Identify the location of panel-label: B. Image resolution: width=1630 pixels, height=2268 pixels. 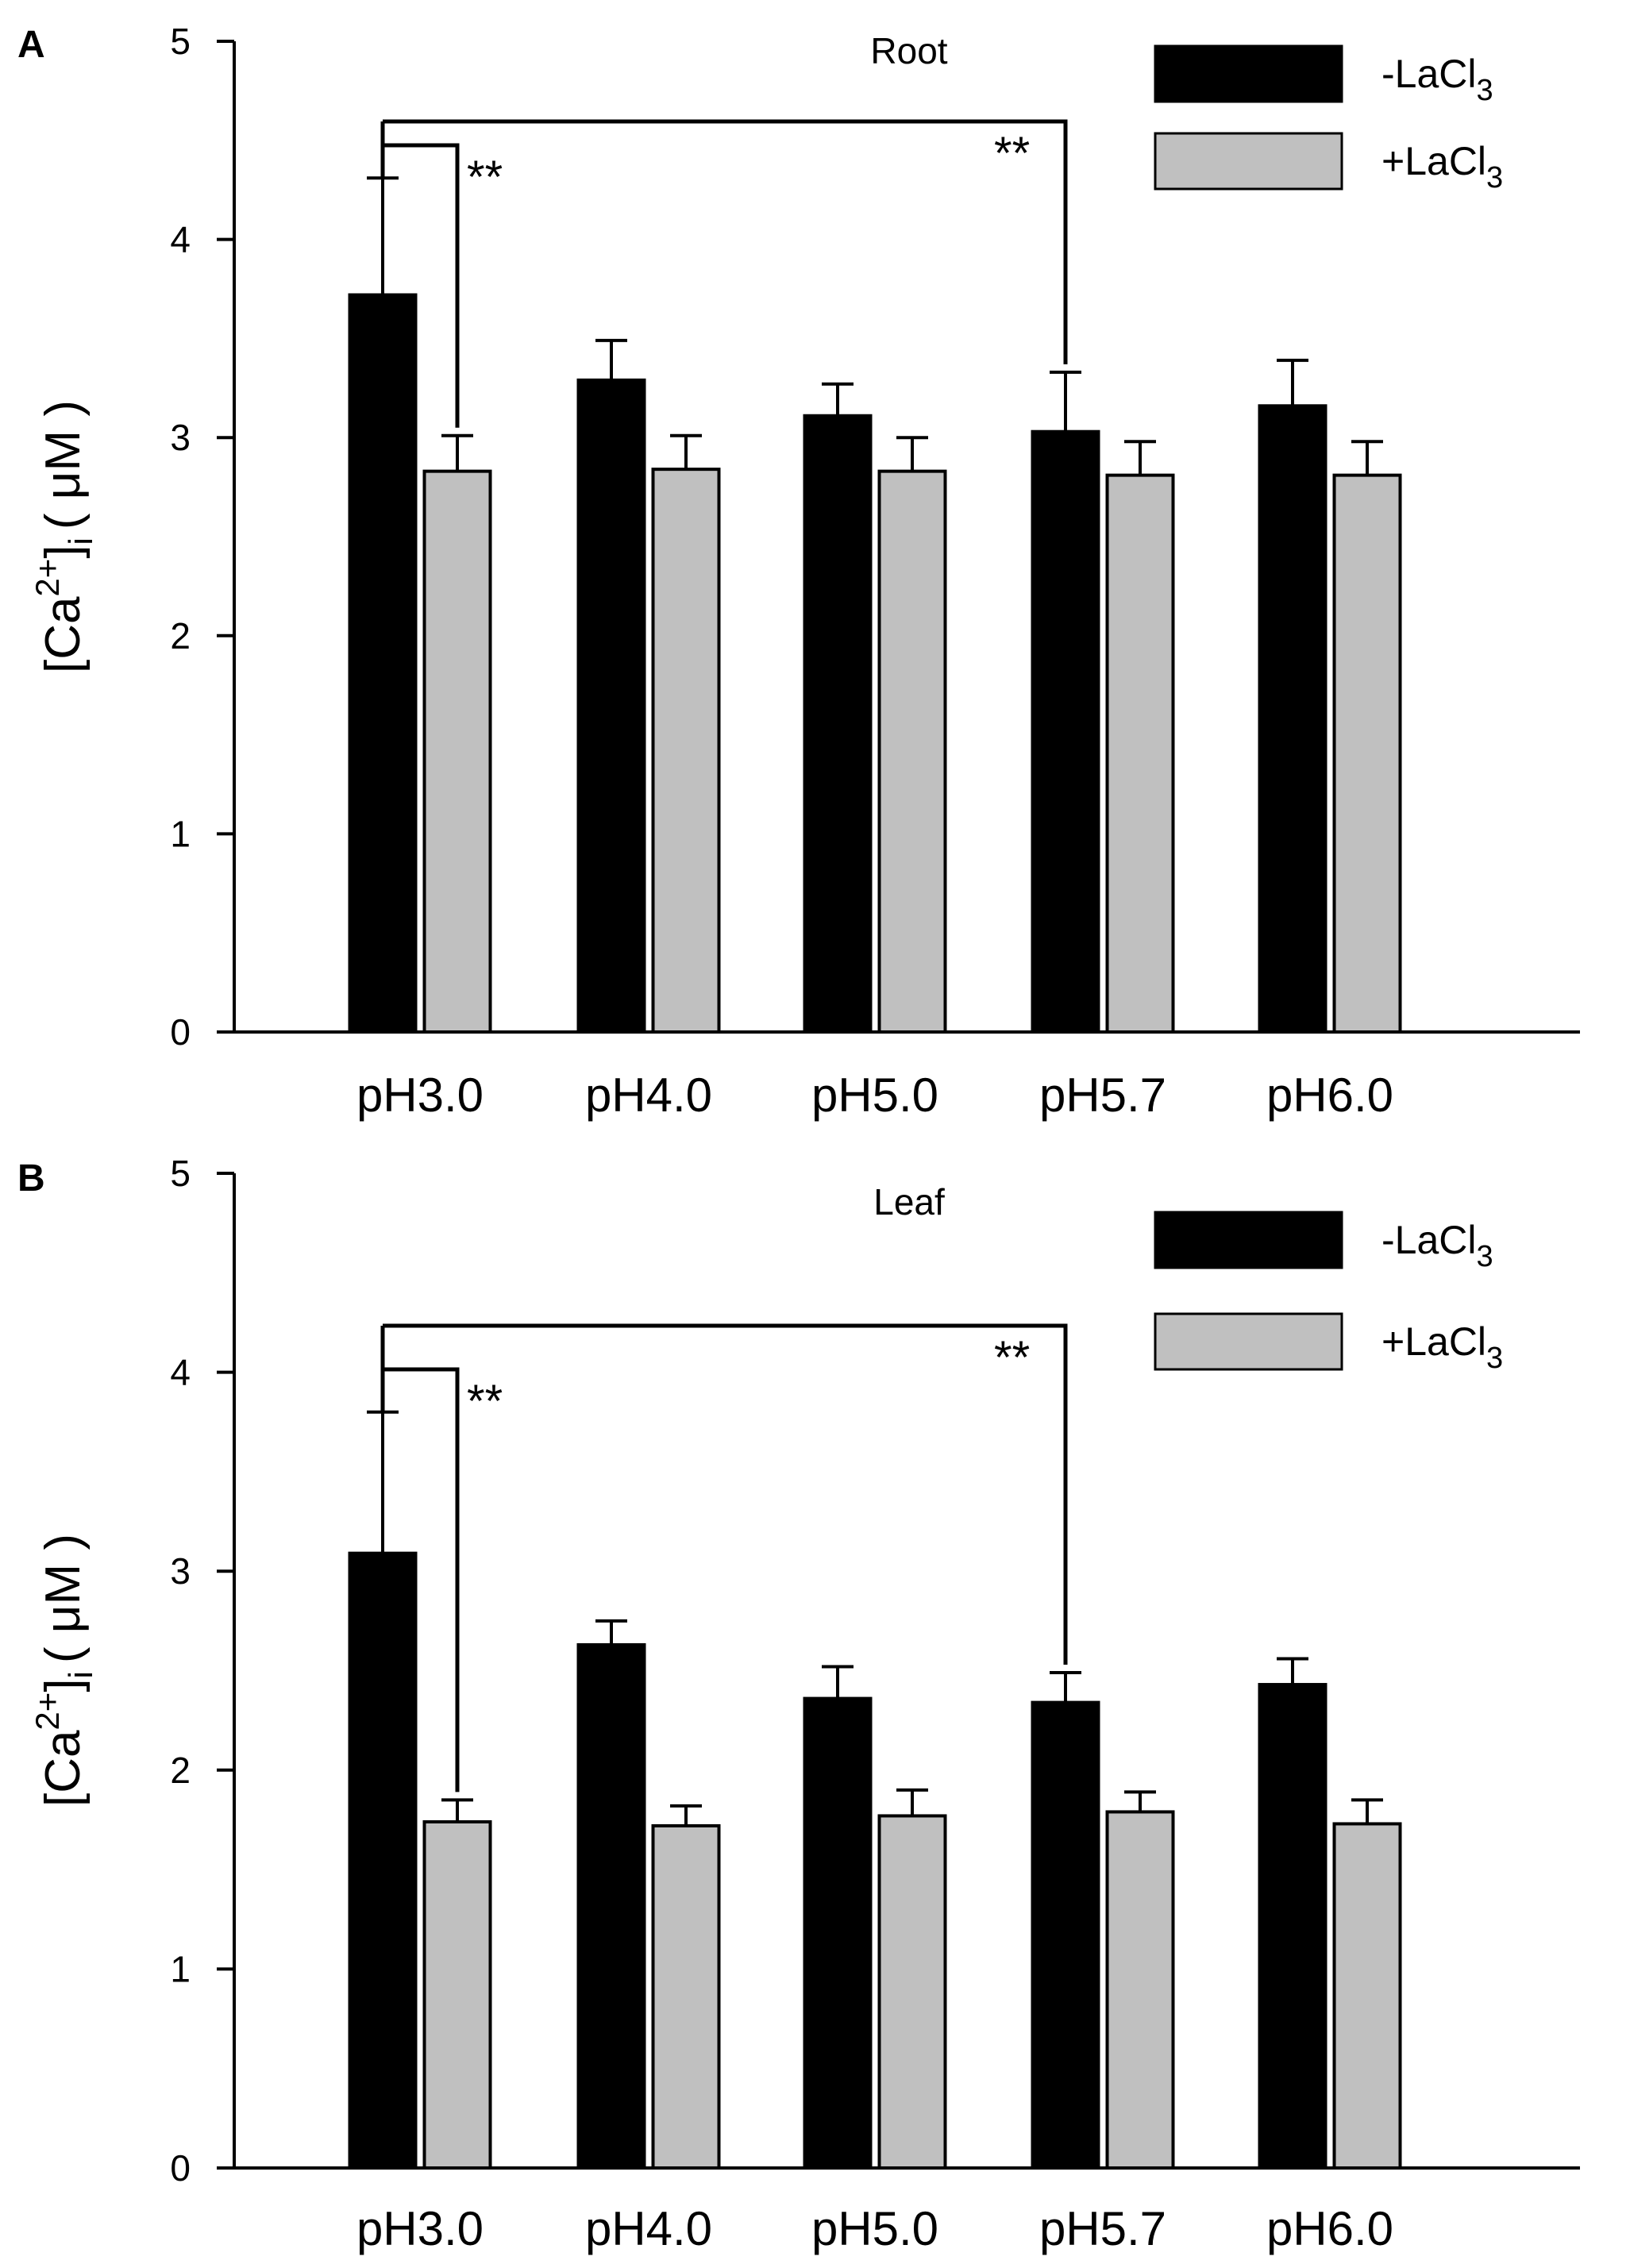
(31, 1178).